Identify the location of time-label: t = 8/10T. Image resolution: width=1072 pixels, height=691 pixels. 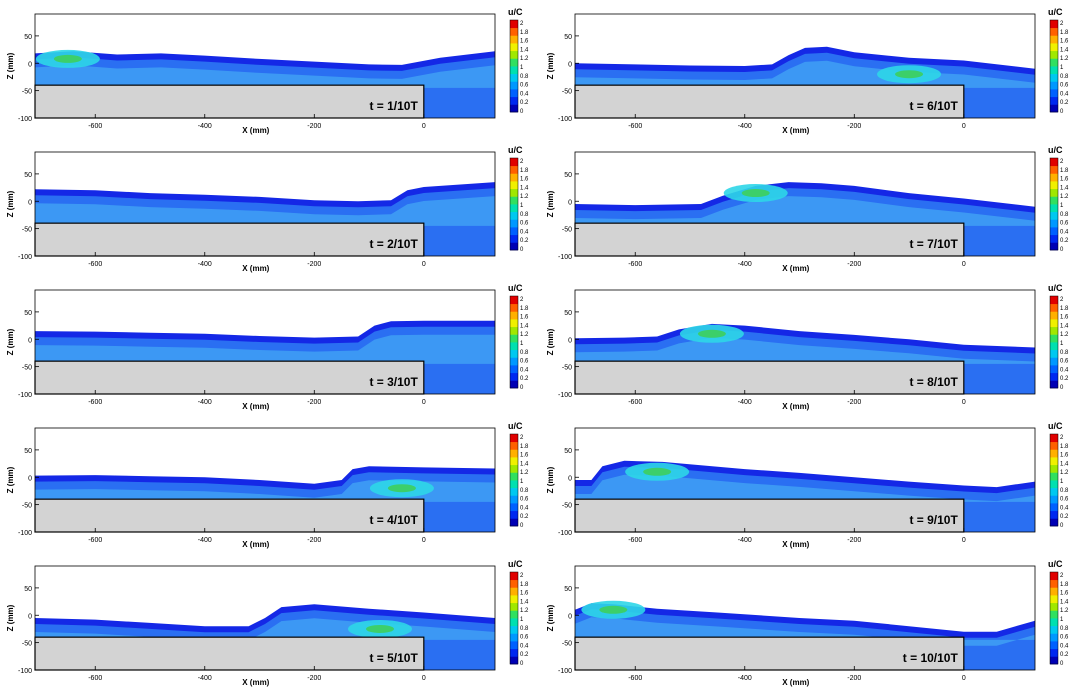
(933, 382).